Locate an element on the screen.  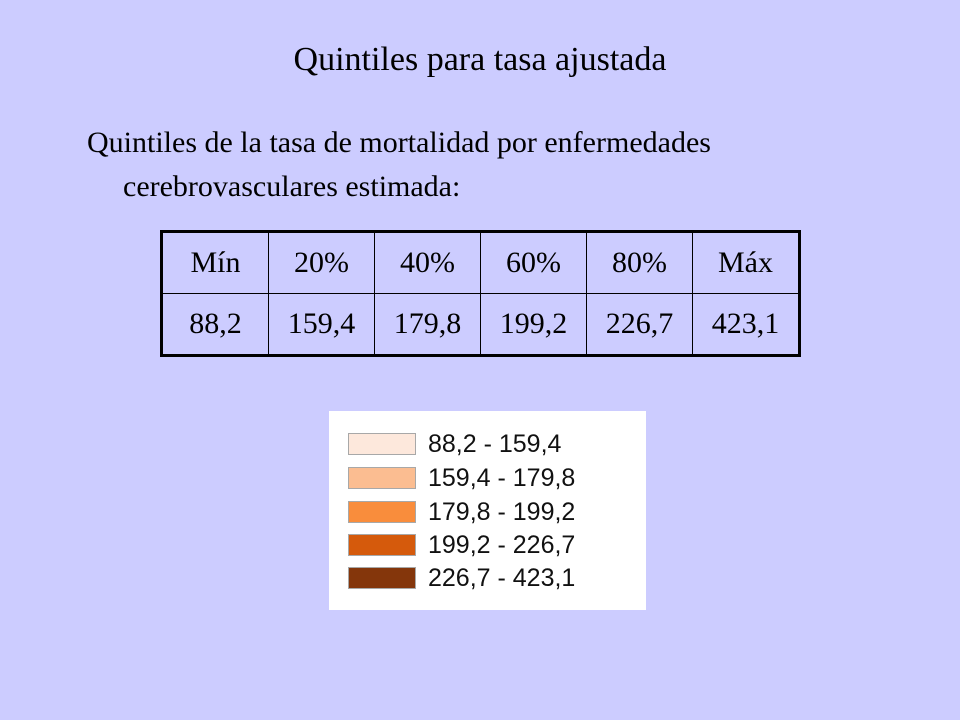
legend-item: 226,7 - 423,1 is located at coordinates (461, 578).